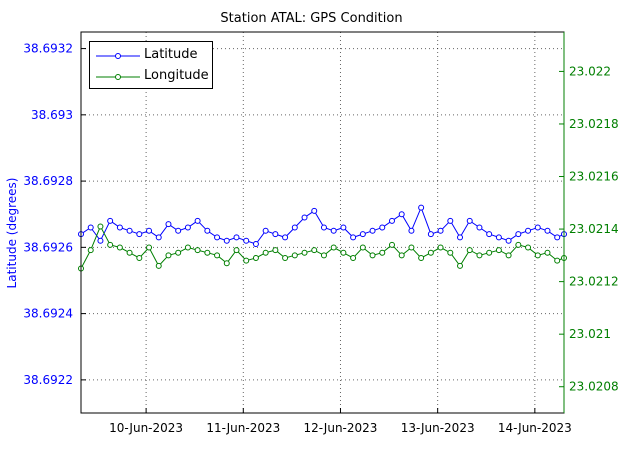 The image size is (623, 466). What do you see at coordinates (118, 56) in the screenshot?
I see `legend-swatch-latitude` at bounding box center [118, 56].